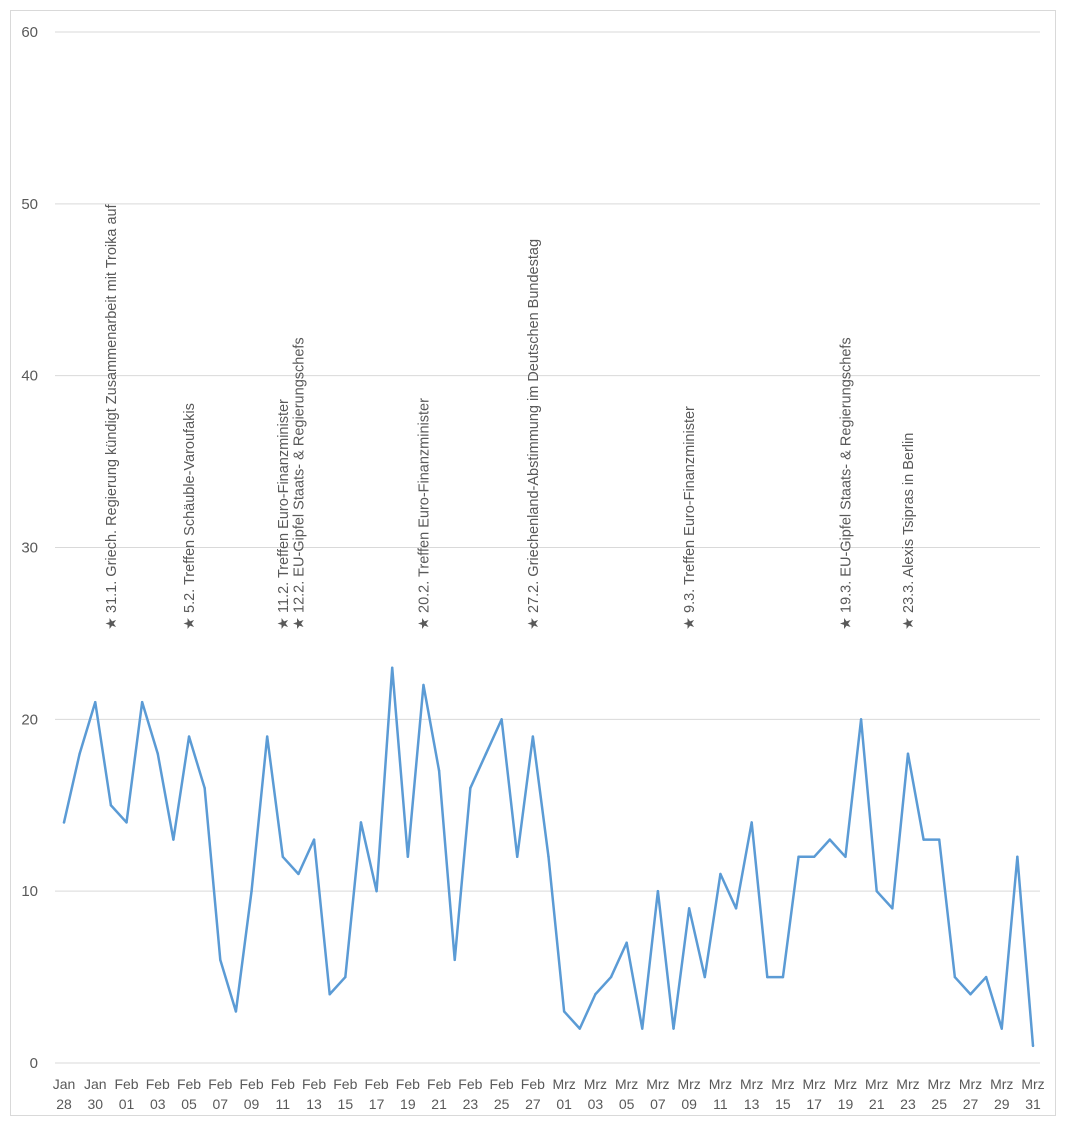 This screenshot has width=1066, height=1126. Describe the element at coordinates (284, 514) in the screenshot. I see `event-annotation: ★ 11.2. Treffen Euro-Finanzminister` at that location.